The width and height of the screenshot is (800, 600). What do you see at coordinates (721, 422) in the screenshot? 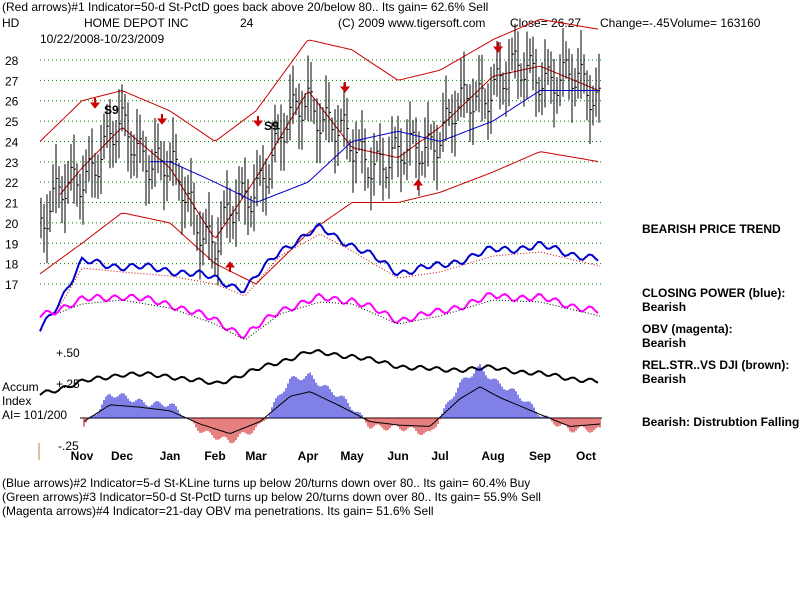
I see `accum-status: Bearish: Distrubtion Falling.` at bounding box center [721, 422].